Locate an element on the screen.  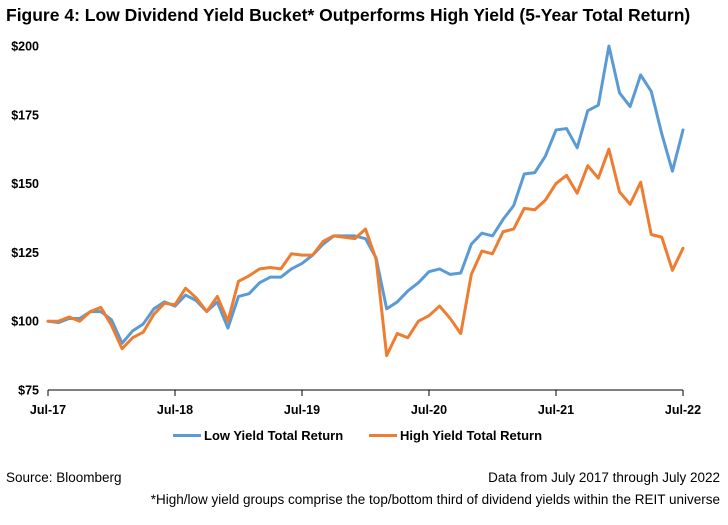
x-tick-label: Jul-19 is located at coordinates (302, 410).